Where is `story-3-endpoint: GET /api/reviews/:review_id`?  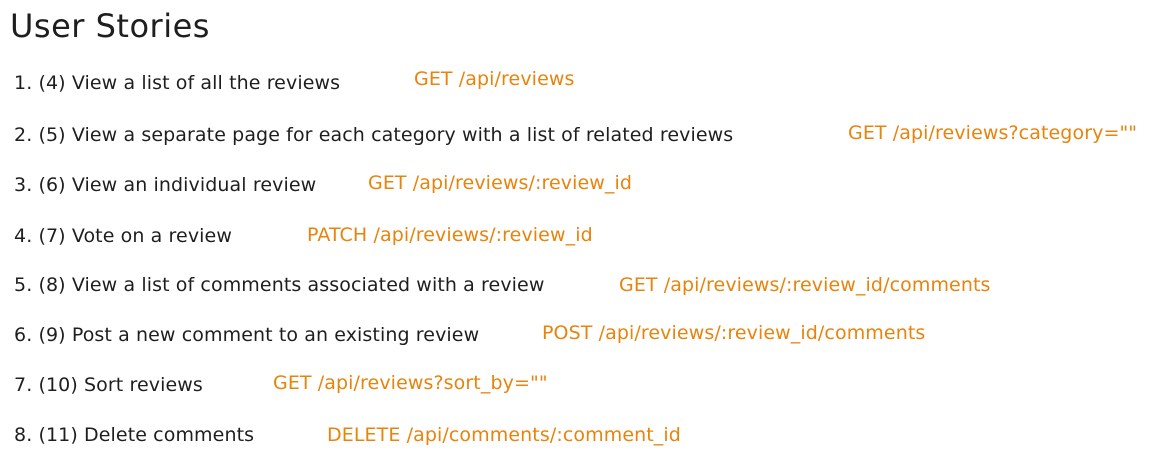 story-3-endpoint: GET /api/reviews/:review_id is located at coordinates (500, 183).